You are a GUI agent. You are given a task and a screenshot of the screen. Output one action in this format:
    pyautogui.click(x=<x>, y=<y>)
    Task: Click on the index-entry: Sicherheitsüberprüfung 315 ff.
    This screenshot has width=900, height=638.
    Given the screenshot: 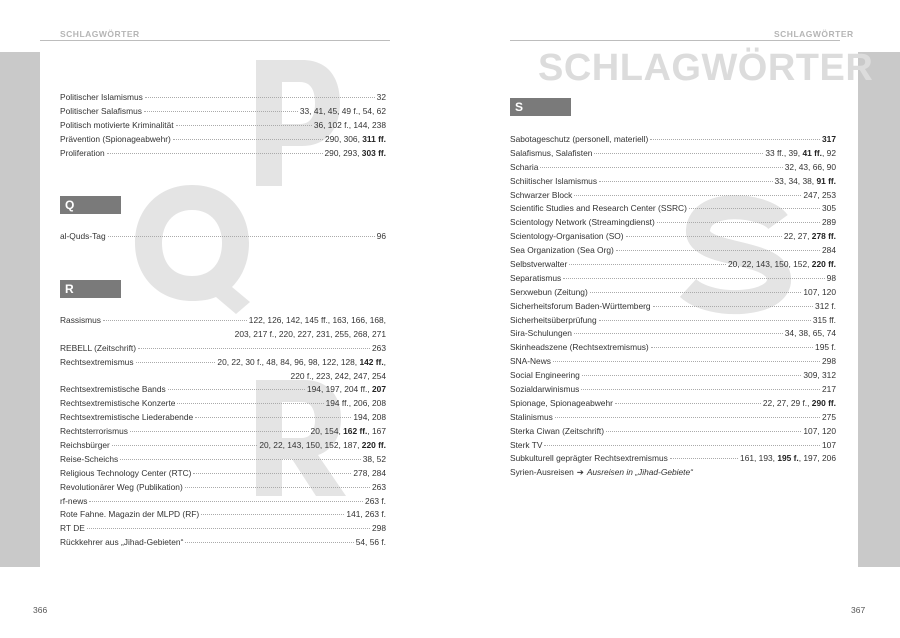 What is the action you would take?
    pyautogui.click(x=673, y=322)
    